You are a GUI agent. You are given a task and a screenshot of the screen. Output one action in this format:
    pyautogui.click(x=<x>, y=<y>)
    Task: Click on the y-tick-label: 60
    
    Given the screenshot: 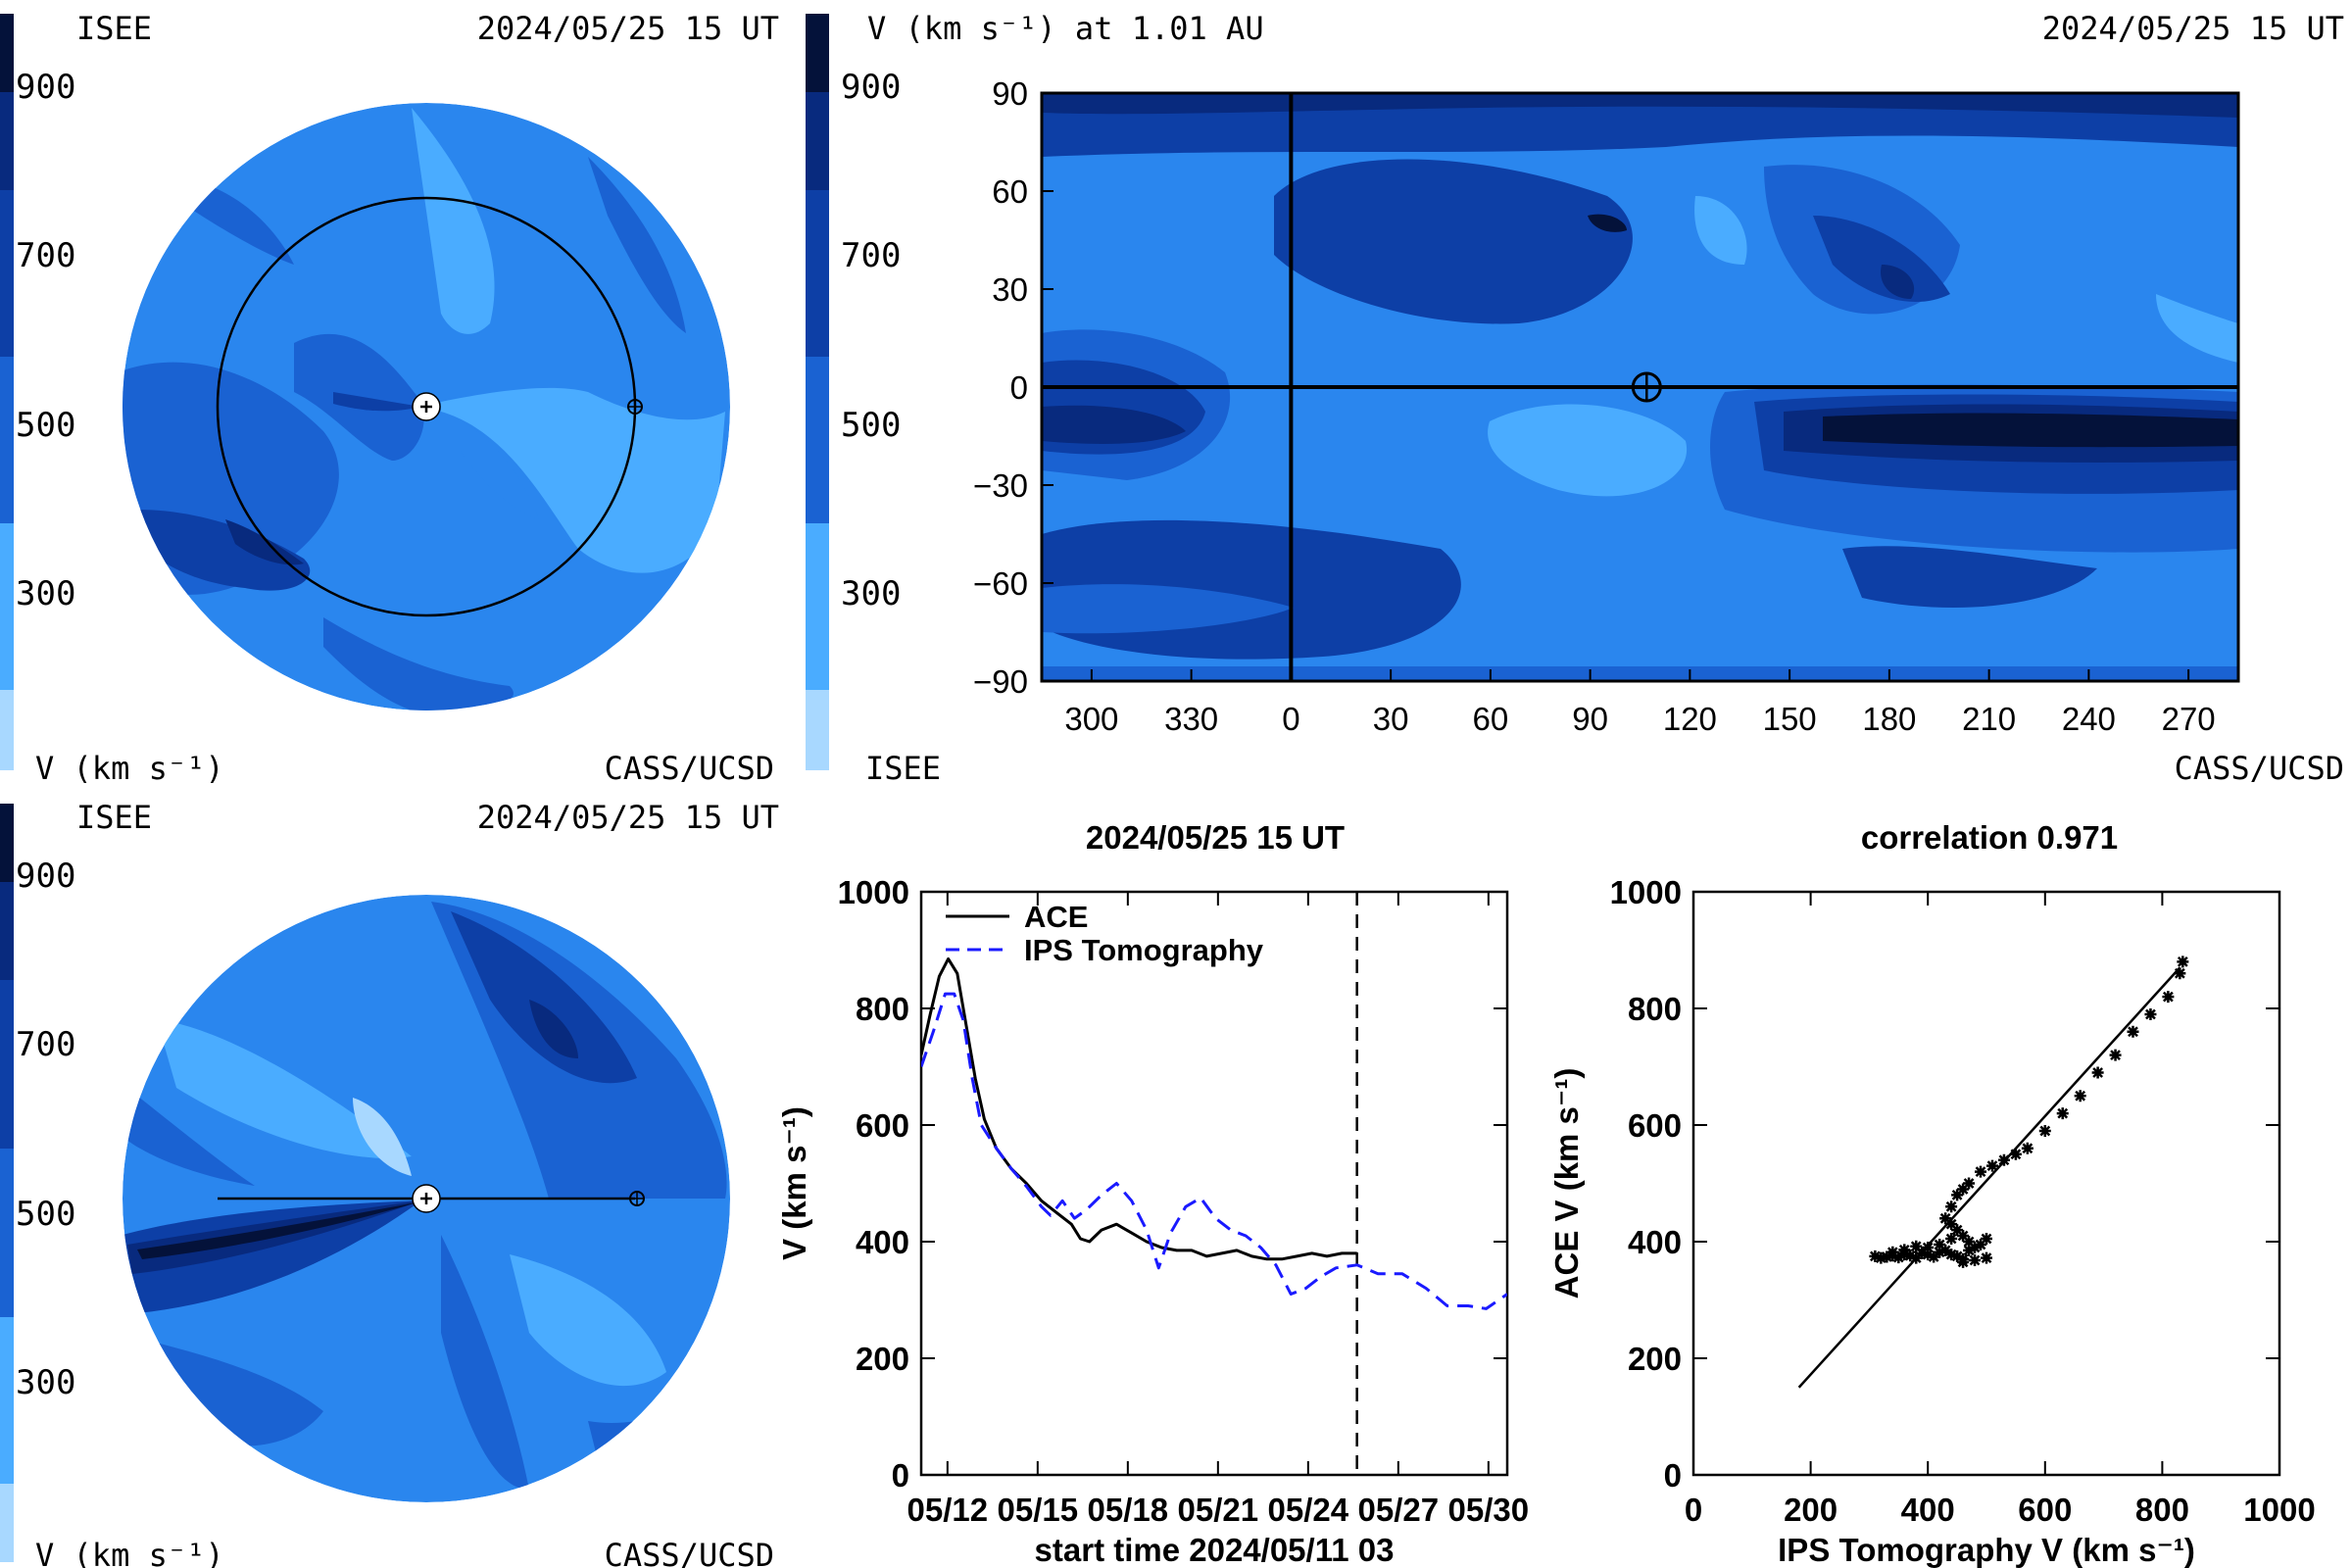 What is the action you would take?
    pyautogui.click(x=1010, y=191)
    